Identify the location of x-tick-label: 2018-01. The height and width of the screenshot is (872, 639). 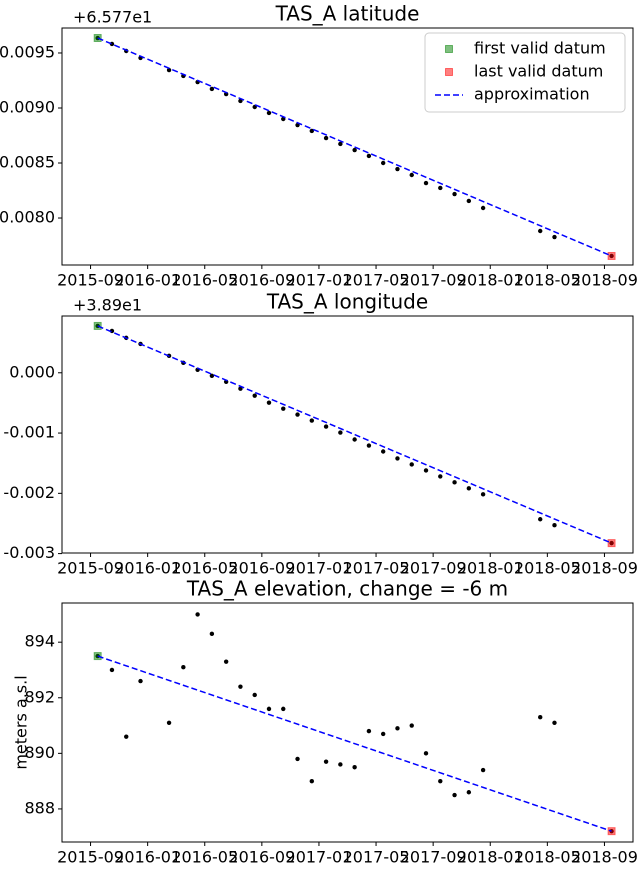
(490, 280).